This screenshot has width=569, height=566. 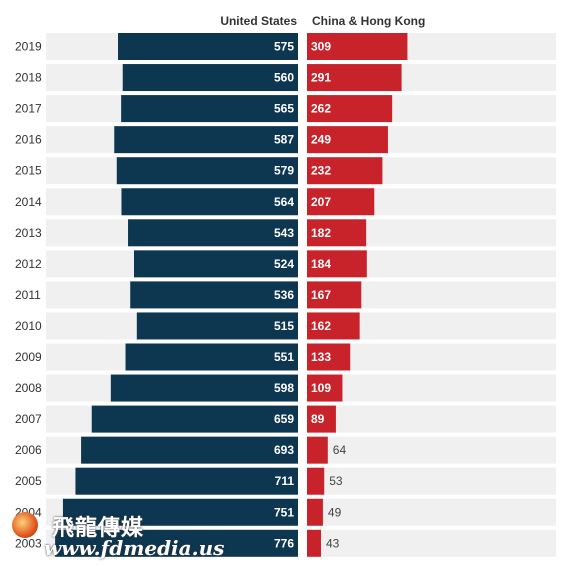 What do you see at coordinates (28, 326) in the screenshot?
I see `year-label-2010: 2010` at bounding box center [28, 326].